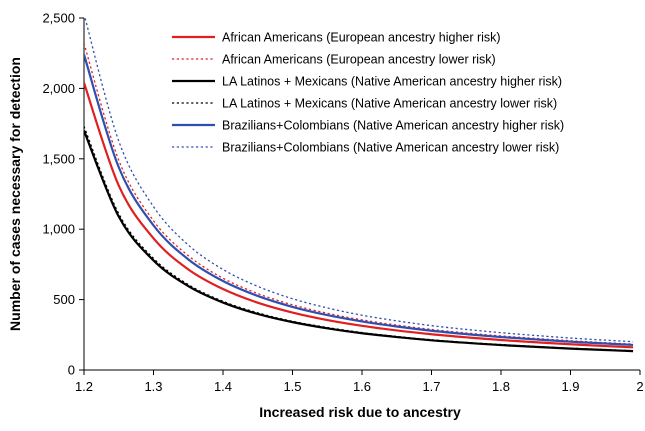 The height and width of the screenshot is (431, 645). Describe the element at coordinates (71, 370) in the screenshot. I see `y-tick-label: 0` at that location.